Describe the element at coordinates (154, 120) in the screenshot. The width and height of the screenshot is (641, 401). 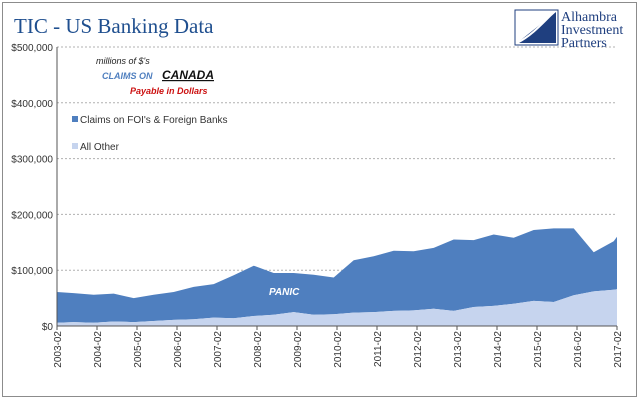
I see `legend-label-foi: Claims on FOI's & Foreign Banks` at that location.